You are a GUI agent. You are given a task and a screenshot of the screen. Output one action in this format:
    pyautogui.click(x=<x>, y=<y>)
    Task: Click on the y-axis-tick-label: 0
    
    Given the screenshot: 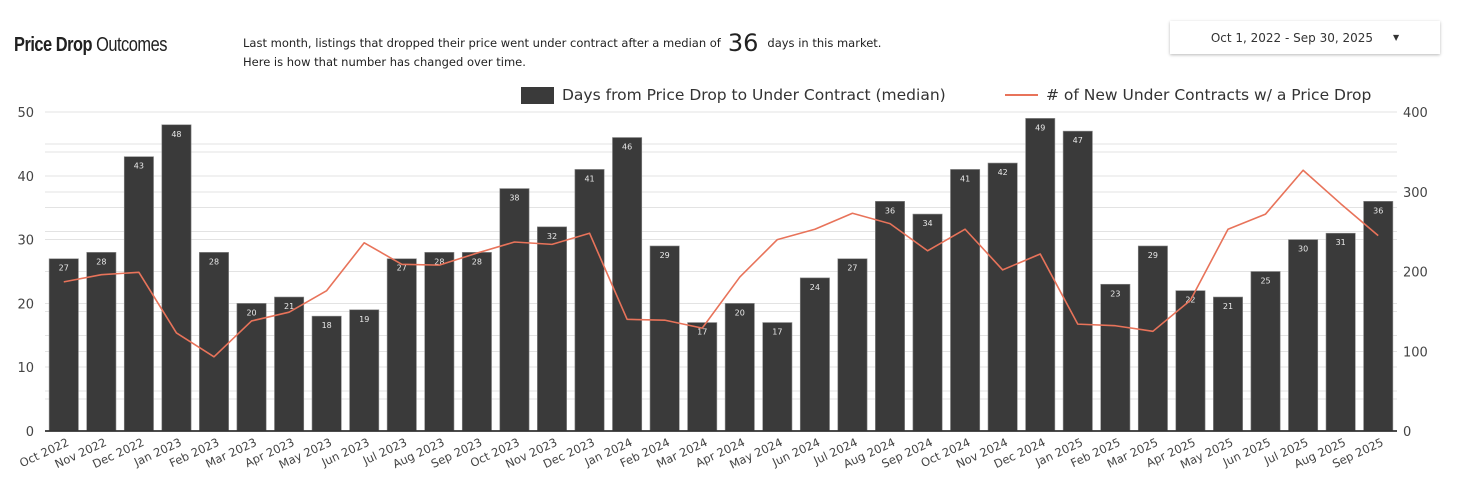 What is the action you would take?
    pyautogui.click(x=30, y=432)
    